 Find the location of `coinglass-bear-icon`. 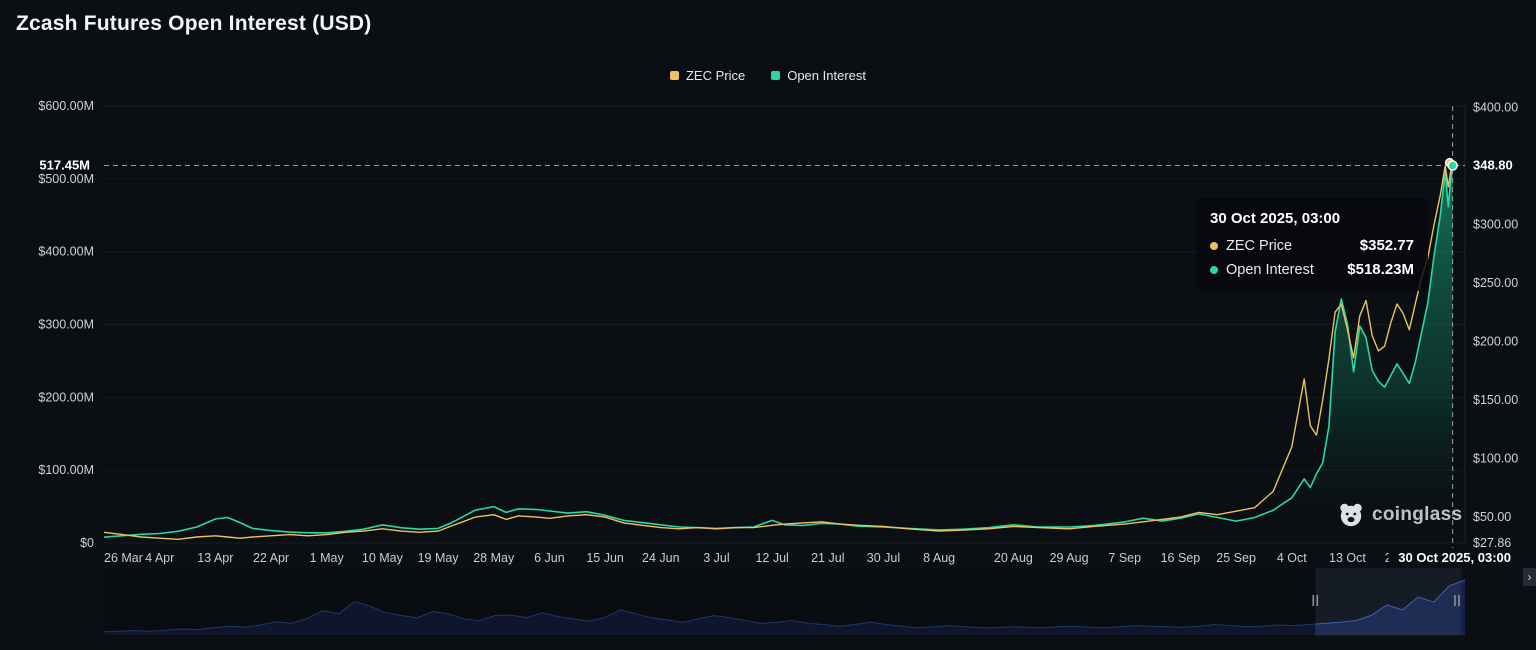

coinglass-bear-icon is located at coordinates (1351, 515).